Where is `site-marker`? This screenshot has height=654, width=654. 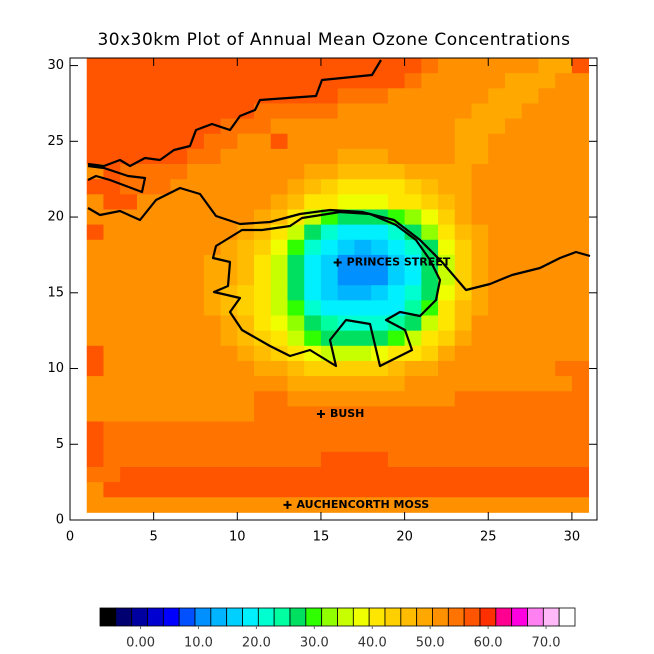 site-marker is located at coordinates (287, 504).